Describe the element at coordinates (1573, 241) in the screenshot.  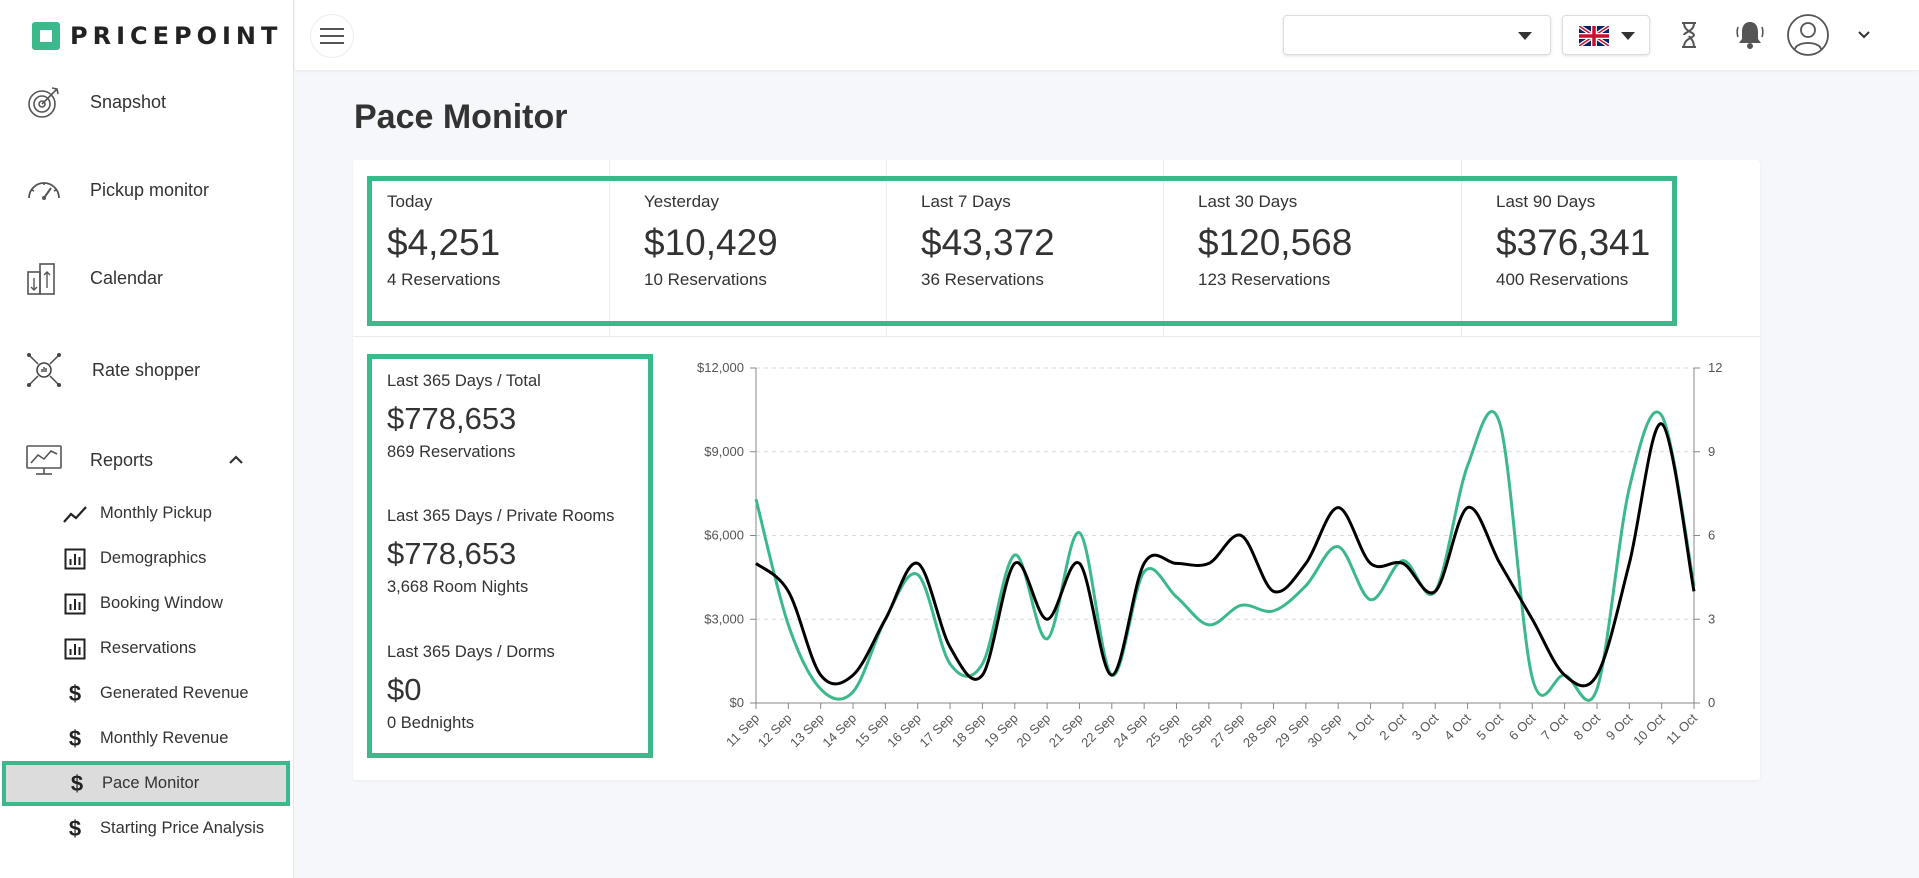
I see `stat-last-90-days: Last 90 Days $376,341 400 Reservations` at that location.